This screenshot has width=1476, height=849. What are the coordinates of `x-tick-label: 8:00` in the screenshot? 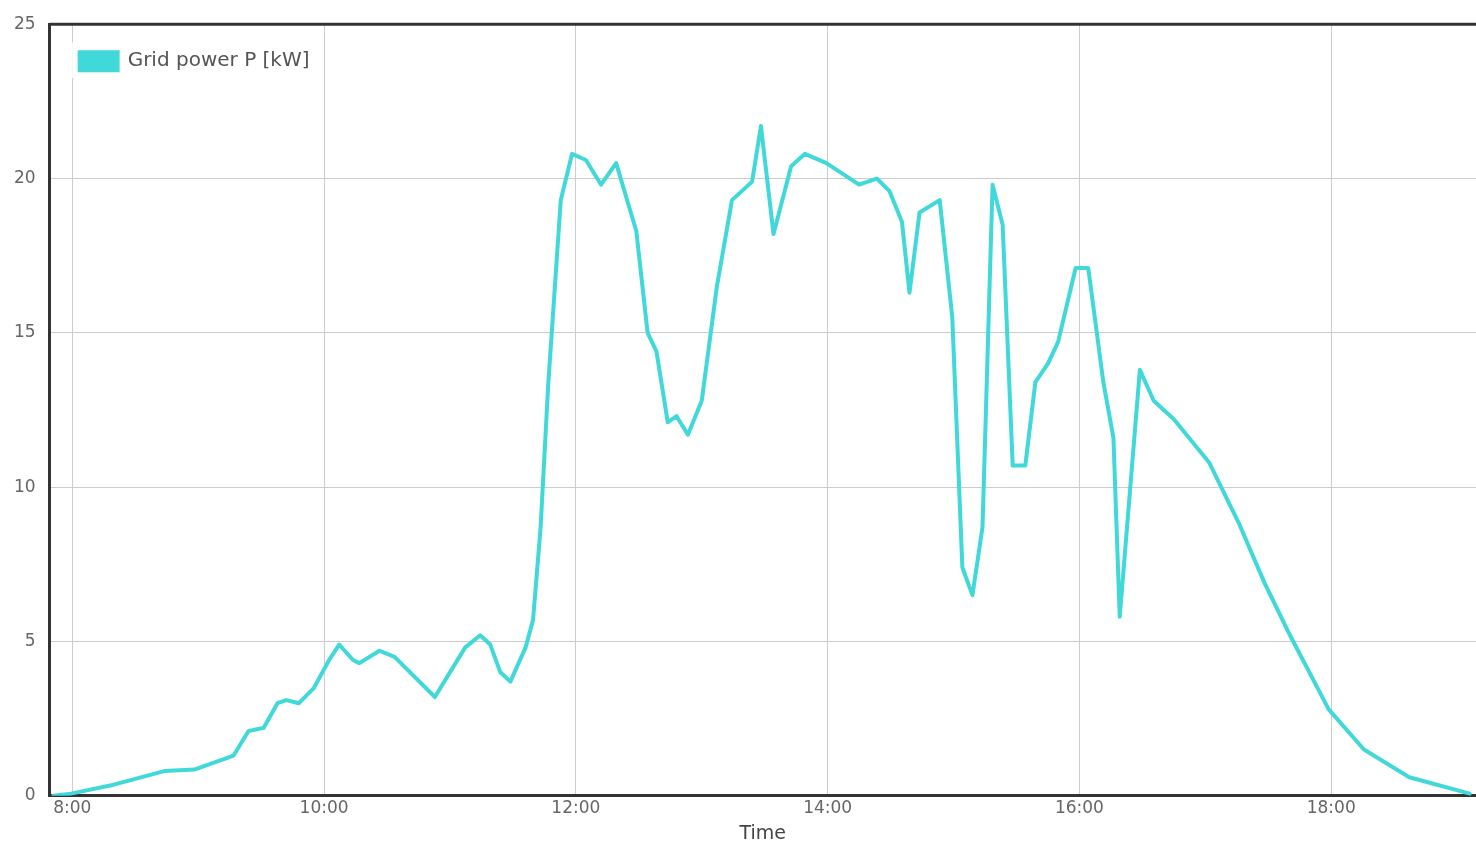 It's located at (72, 807).